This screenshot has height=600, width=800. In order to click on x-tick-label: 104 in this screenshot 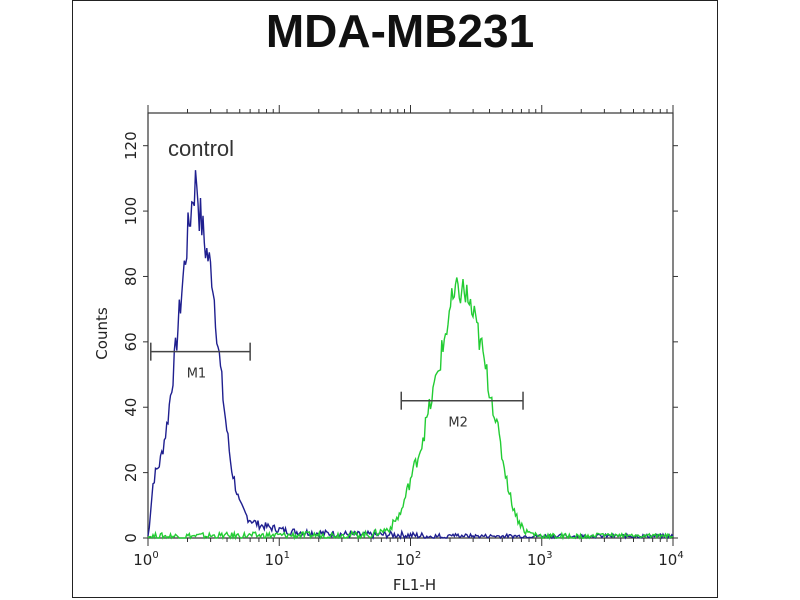, I will do `click(670, 559)`.